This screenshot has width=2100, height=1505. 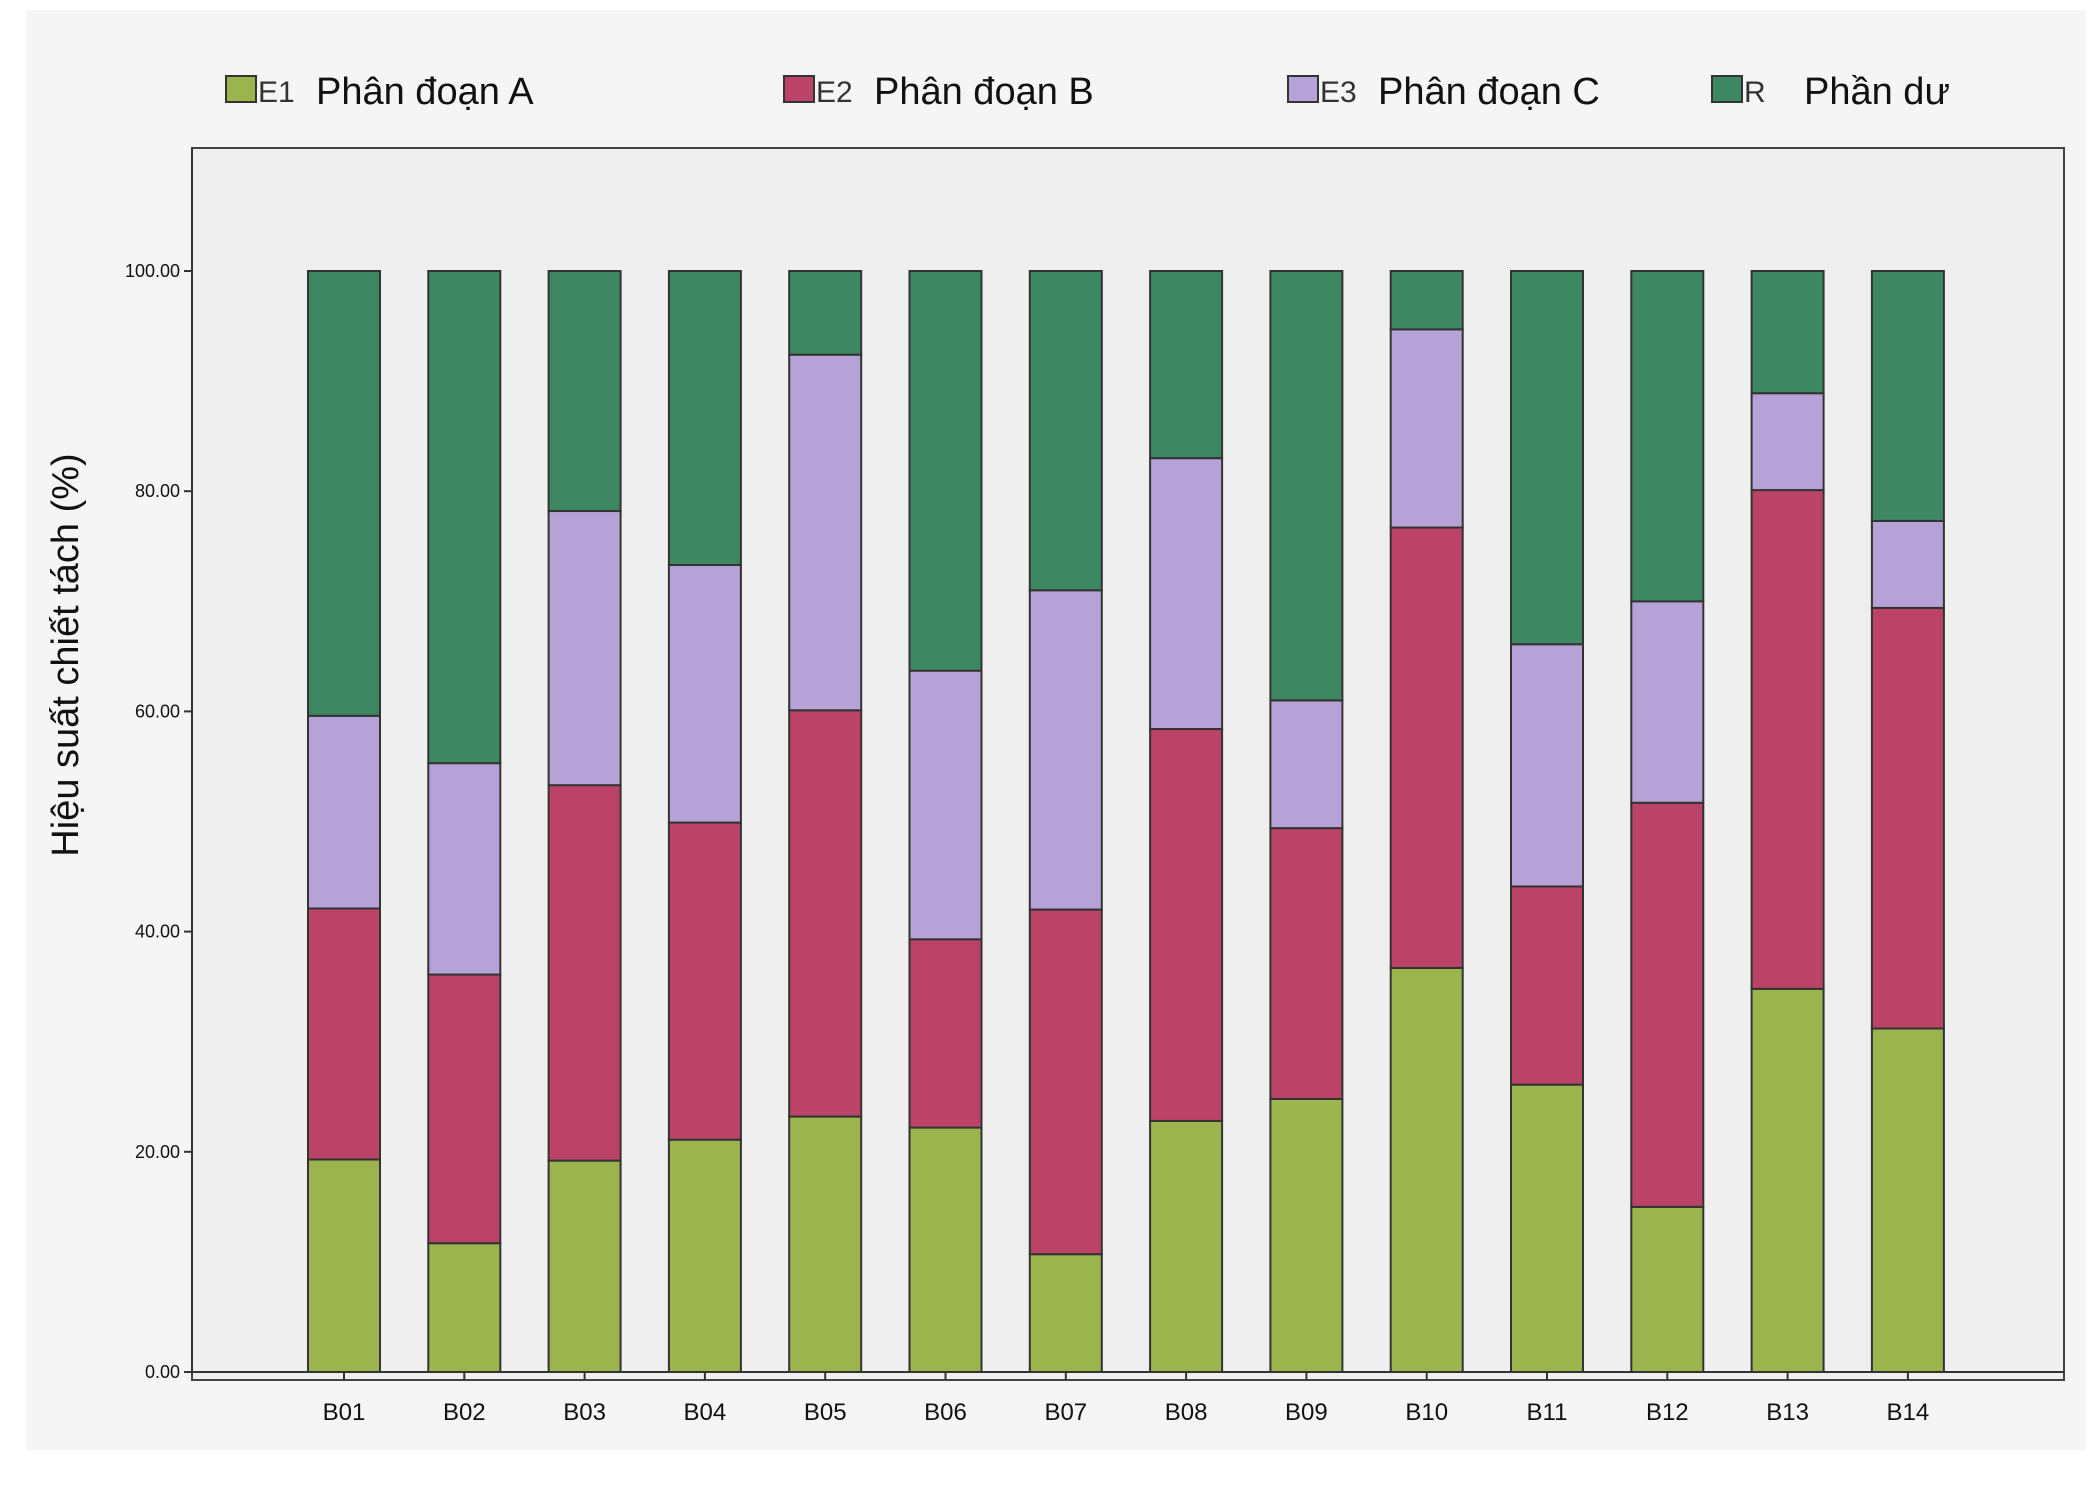 I want to click on legend-label: Phần dư, so click(x=1877, y=92).